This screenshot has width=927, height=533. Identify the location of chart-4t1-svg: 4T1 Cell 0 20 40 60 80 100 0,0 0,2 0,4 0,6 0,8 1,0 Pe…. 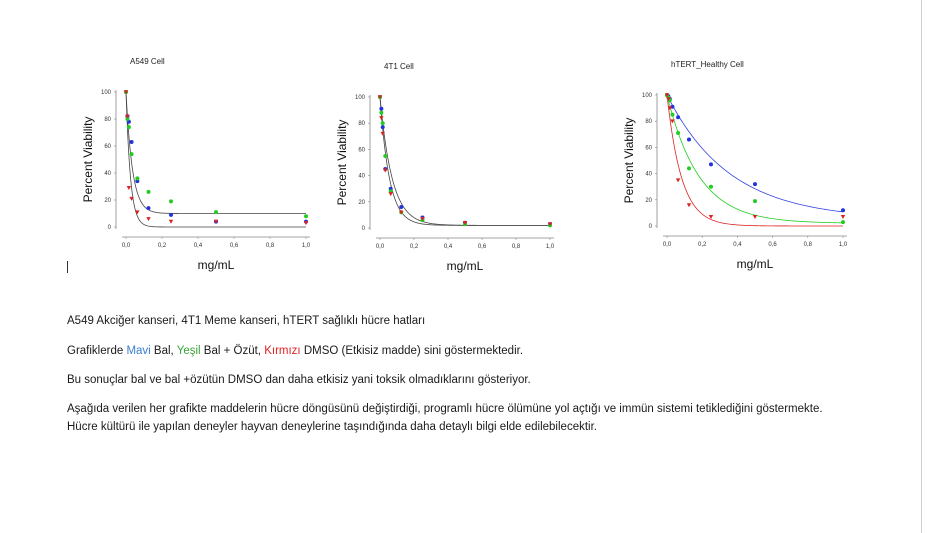
(445, 167).